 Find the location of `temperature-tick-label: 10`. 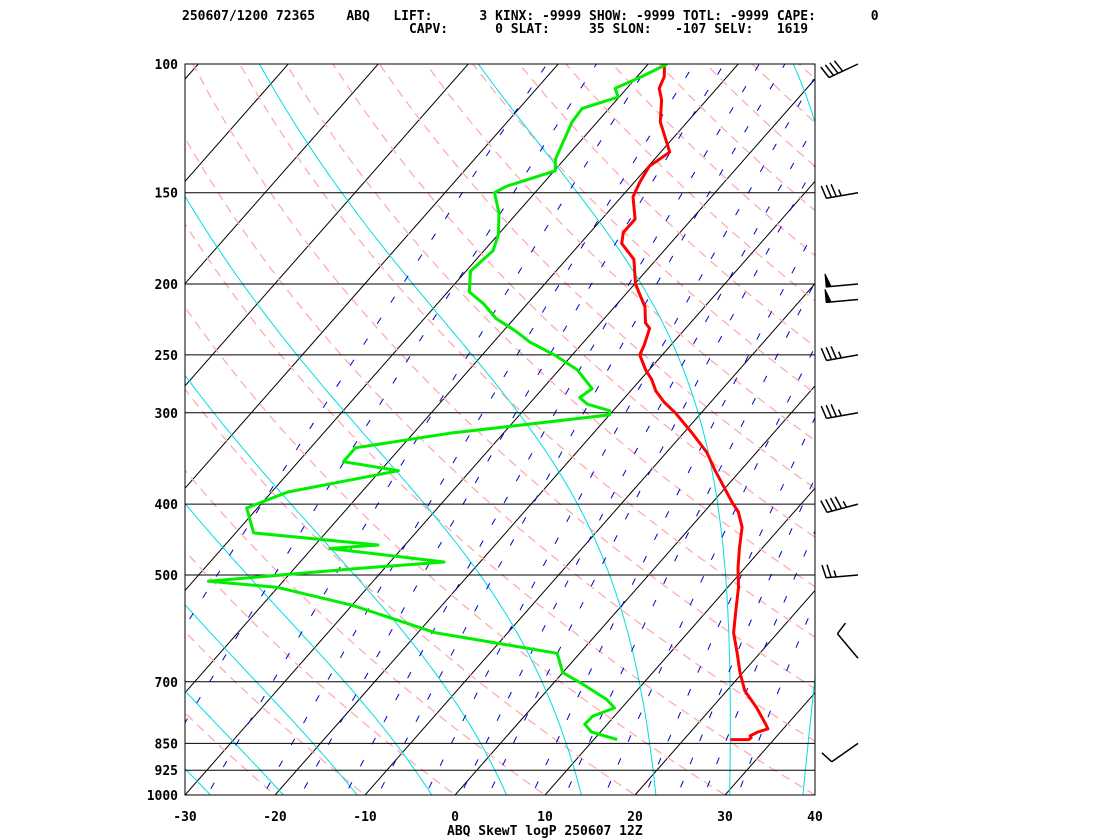

temperature-tick-label: 10 is located at coordinates (545, 817).